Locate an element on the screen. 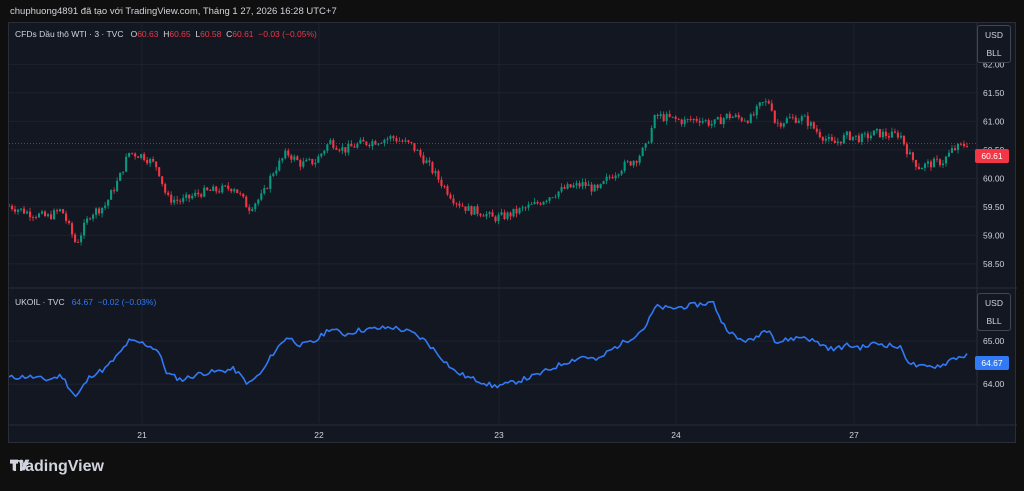 The image size is (1024, 491). y-tick-label: 58.50 is located at coordinates (994, 264).